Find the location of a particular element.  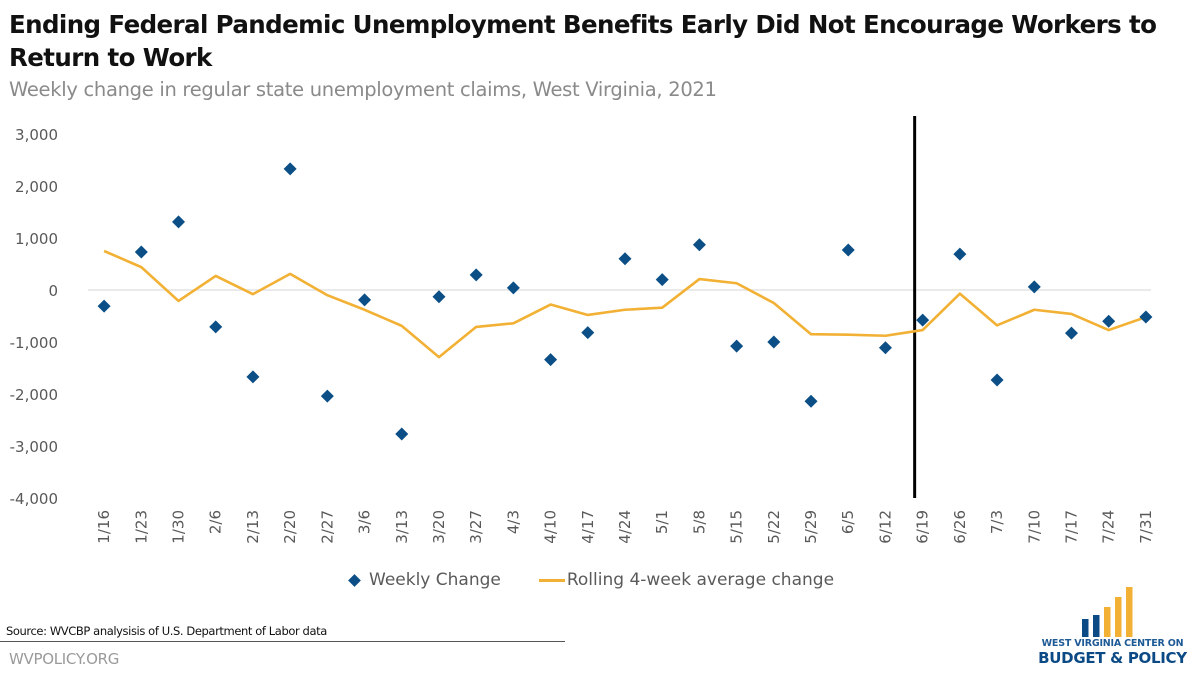

x-tick-label: 5/1 is located at coordinates (662, 522).